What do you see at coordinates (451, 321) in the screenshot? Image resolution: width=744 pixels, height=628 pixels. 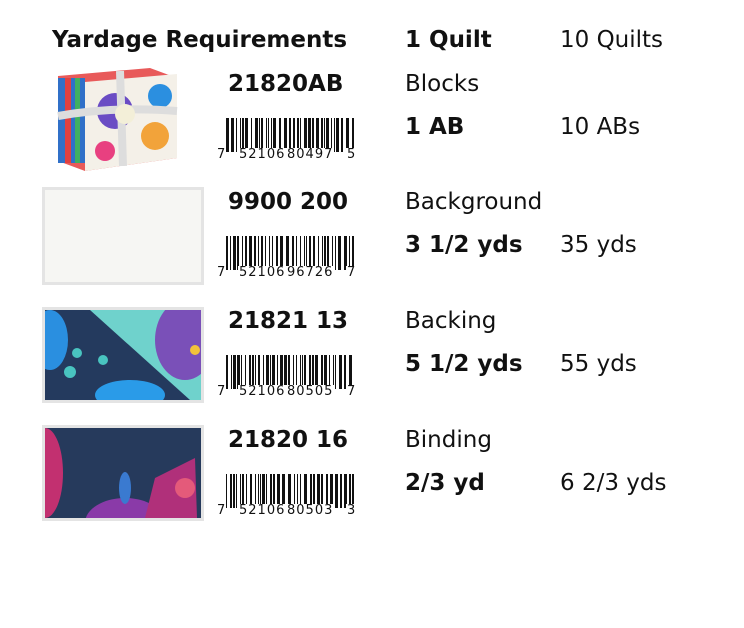 I see `fabric-role-label: Backing` at bounding box center [451, 321].